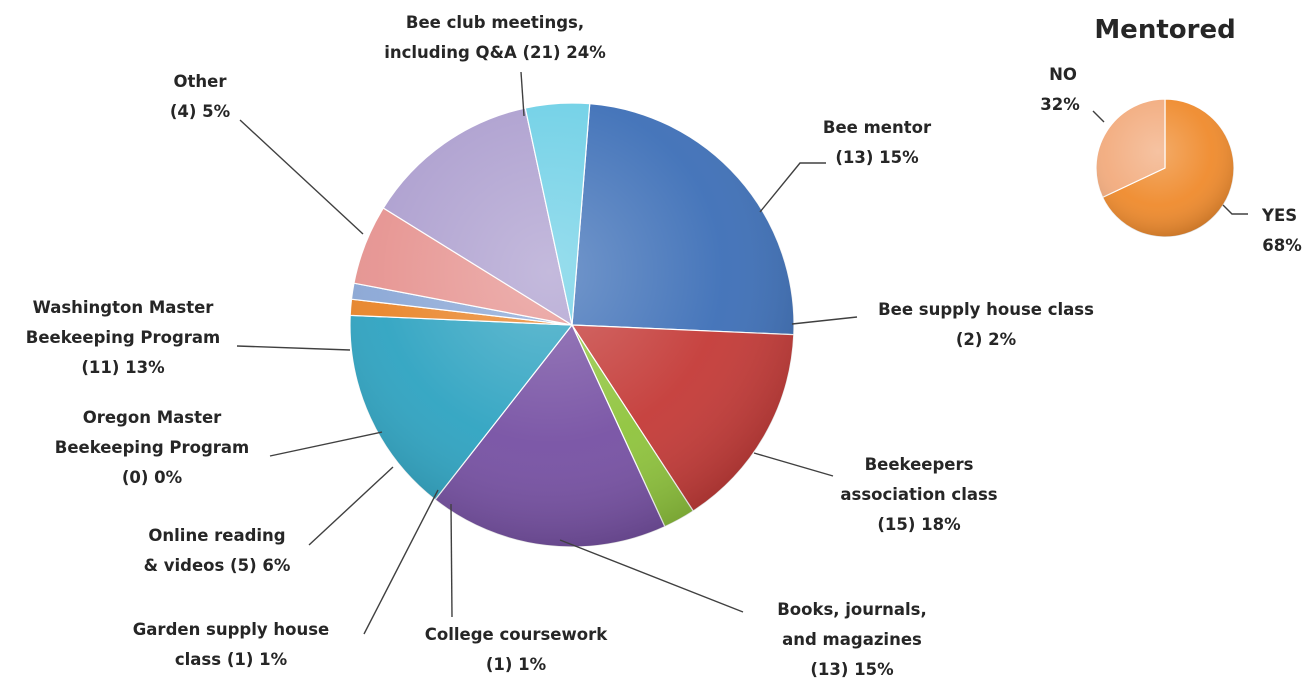  Describe the element at coordinates (231, 659) in the screenshot. I see `main-garden-supply-house-label-line: class (1) 1%` at that location.